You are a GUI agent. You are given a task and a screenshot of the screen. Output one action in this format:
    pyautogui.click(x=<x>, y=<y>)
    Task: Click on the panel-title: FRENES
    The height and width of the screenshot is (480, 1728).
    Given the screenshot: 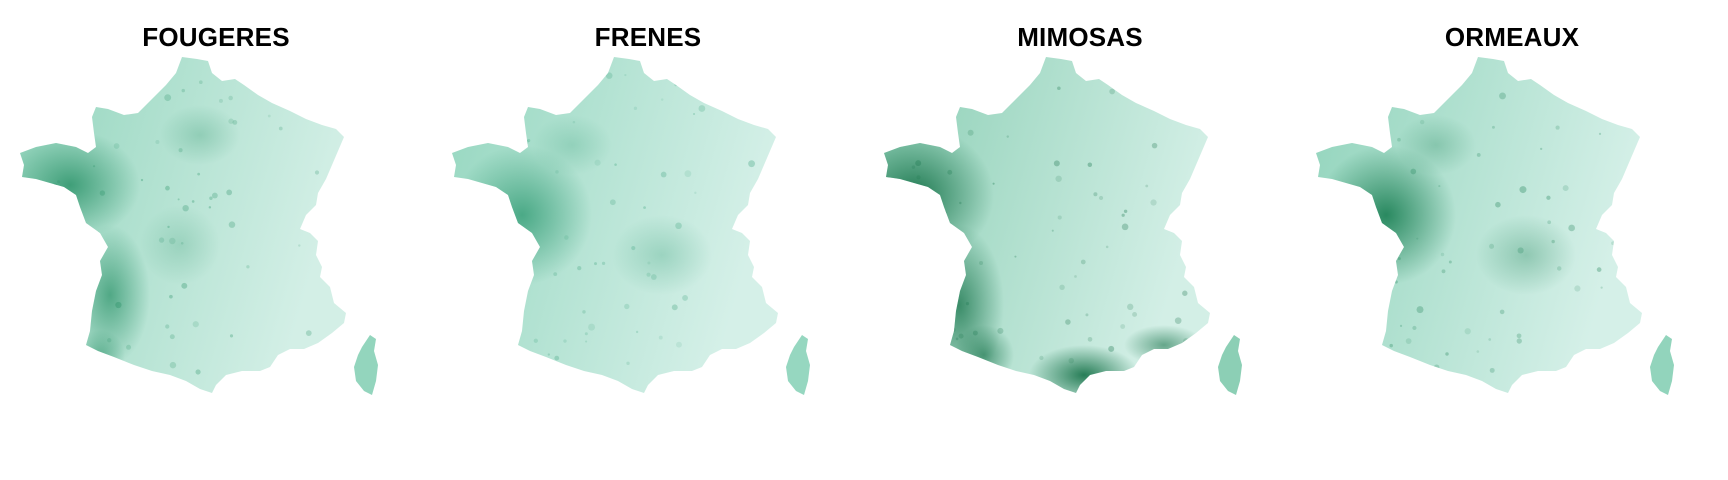 What is the action you would take?
    pyautogui.click(x=648, y=37)
    